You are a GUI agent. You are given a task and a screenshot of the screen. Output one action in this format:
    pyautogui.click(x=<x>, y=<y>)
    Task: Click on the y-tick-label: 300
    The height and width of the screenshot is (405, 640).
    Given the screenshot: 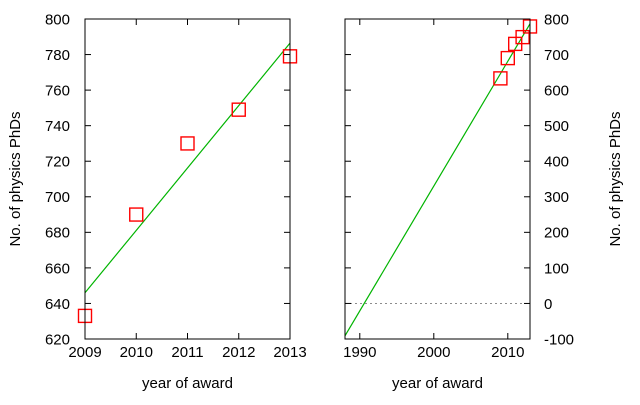 What is the action you would take?
    pyautogui.click(x=556, y=197)
    